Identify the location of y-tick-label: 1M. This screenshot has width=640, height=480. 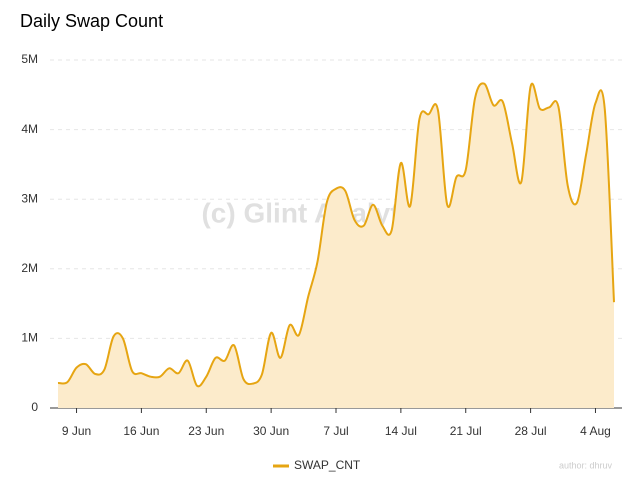
(29, 338).